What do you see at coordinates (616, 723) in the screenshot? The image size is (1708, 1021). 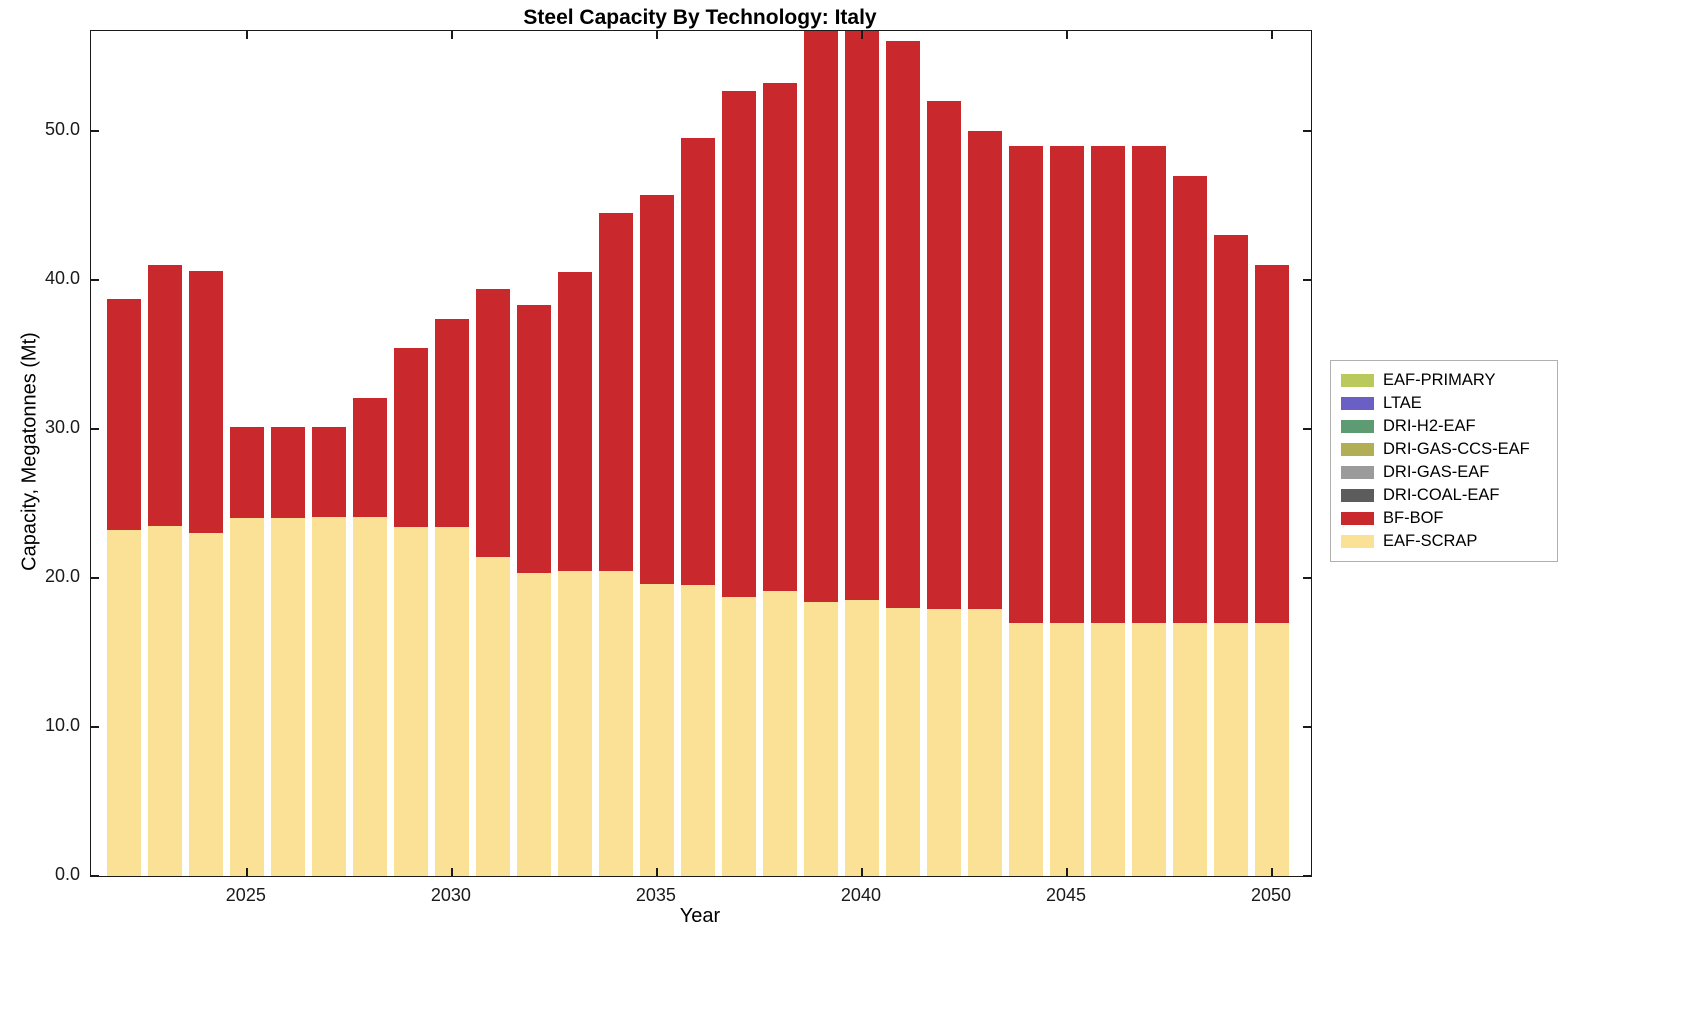 I see `bar-segment-eaf-scrap-2034` at bounding box center [616, 723].